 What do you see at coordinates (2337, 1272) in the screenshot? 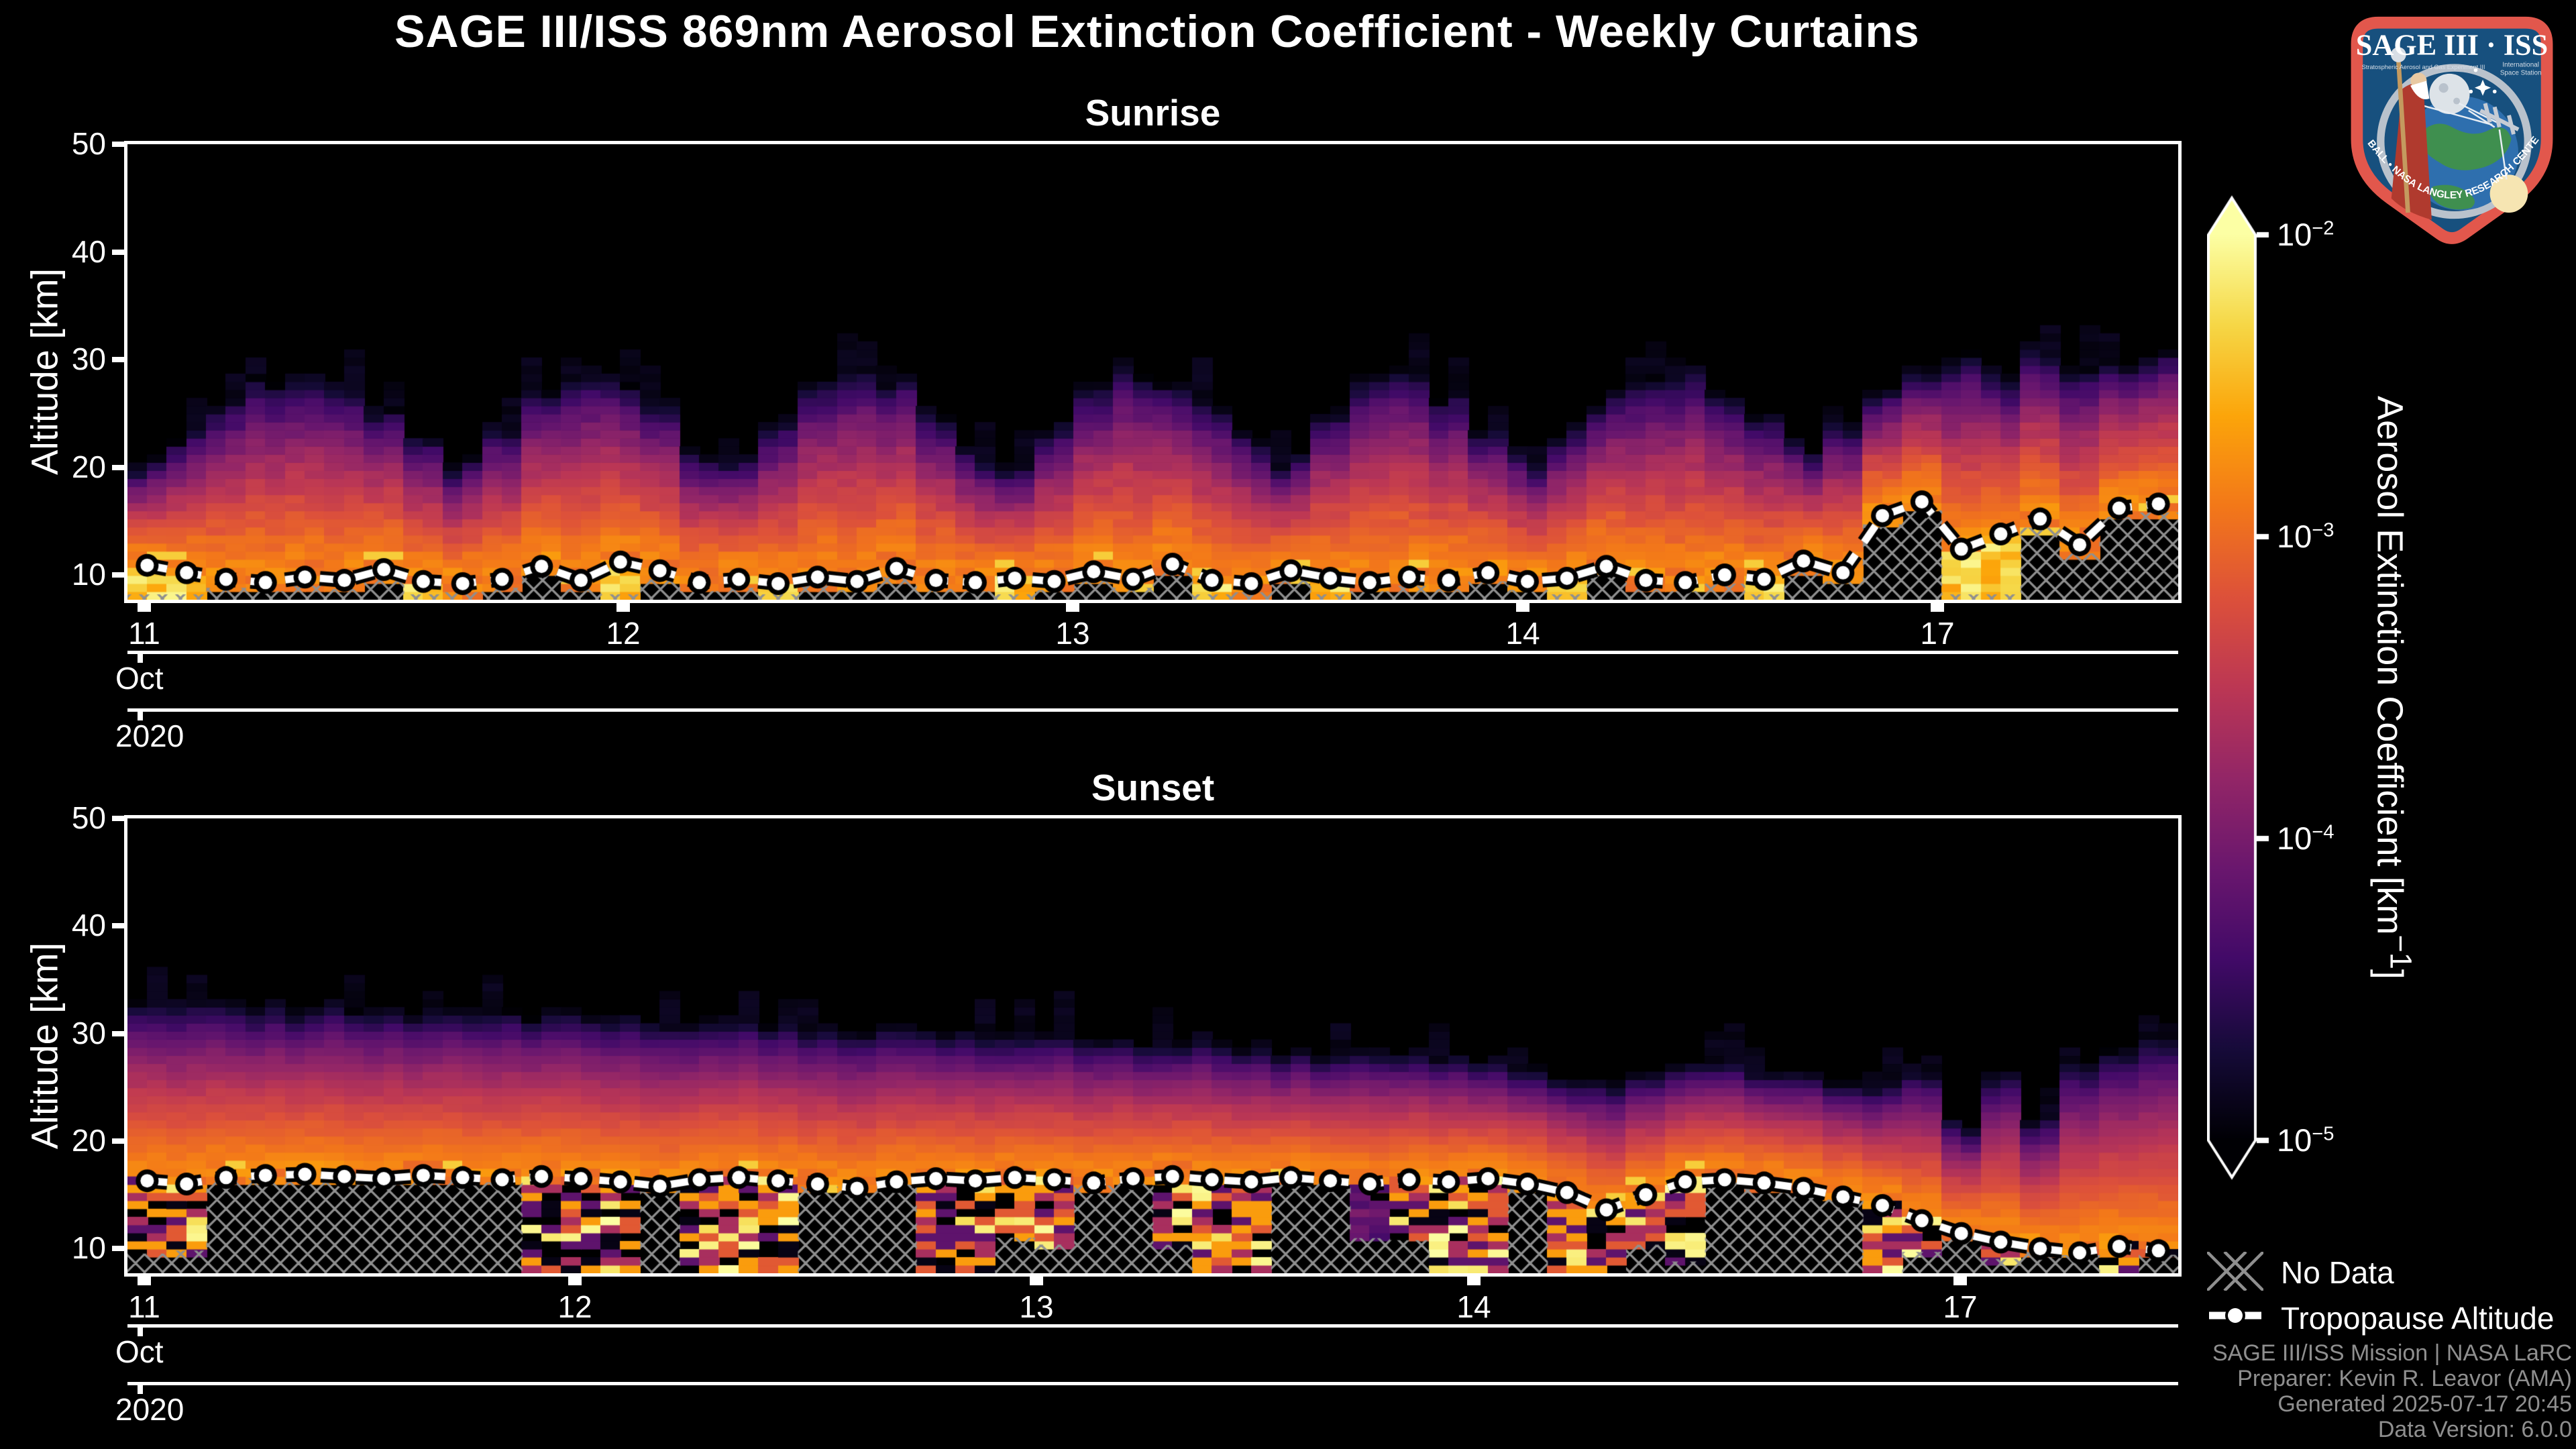
I see `legend-no-data-label: No Data` at bounding box center [2337, 1272].